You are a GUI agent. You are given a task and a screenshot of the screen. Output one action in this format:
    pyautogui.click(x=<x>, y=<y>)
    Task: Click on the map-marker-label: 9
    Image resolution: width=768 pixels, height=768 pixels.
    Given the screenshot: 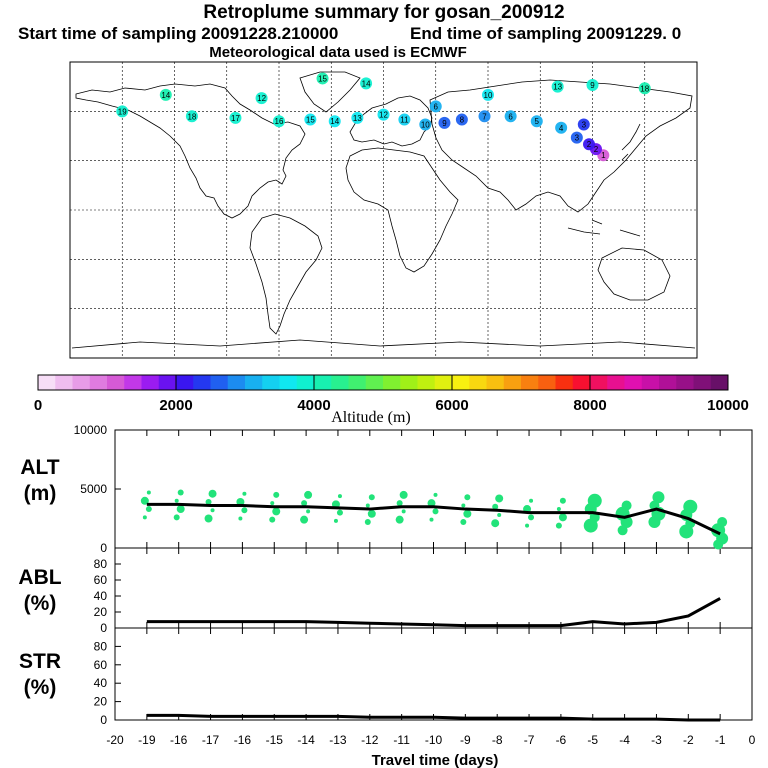 What is the action you would take?
    pyautogui.click(x=592, y=85)
    